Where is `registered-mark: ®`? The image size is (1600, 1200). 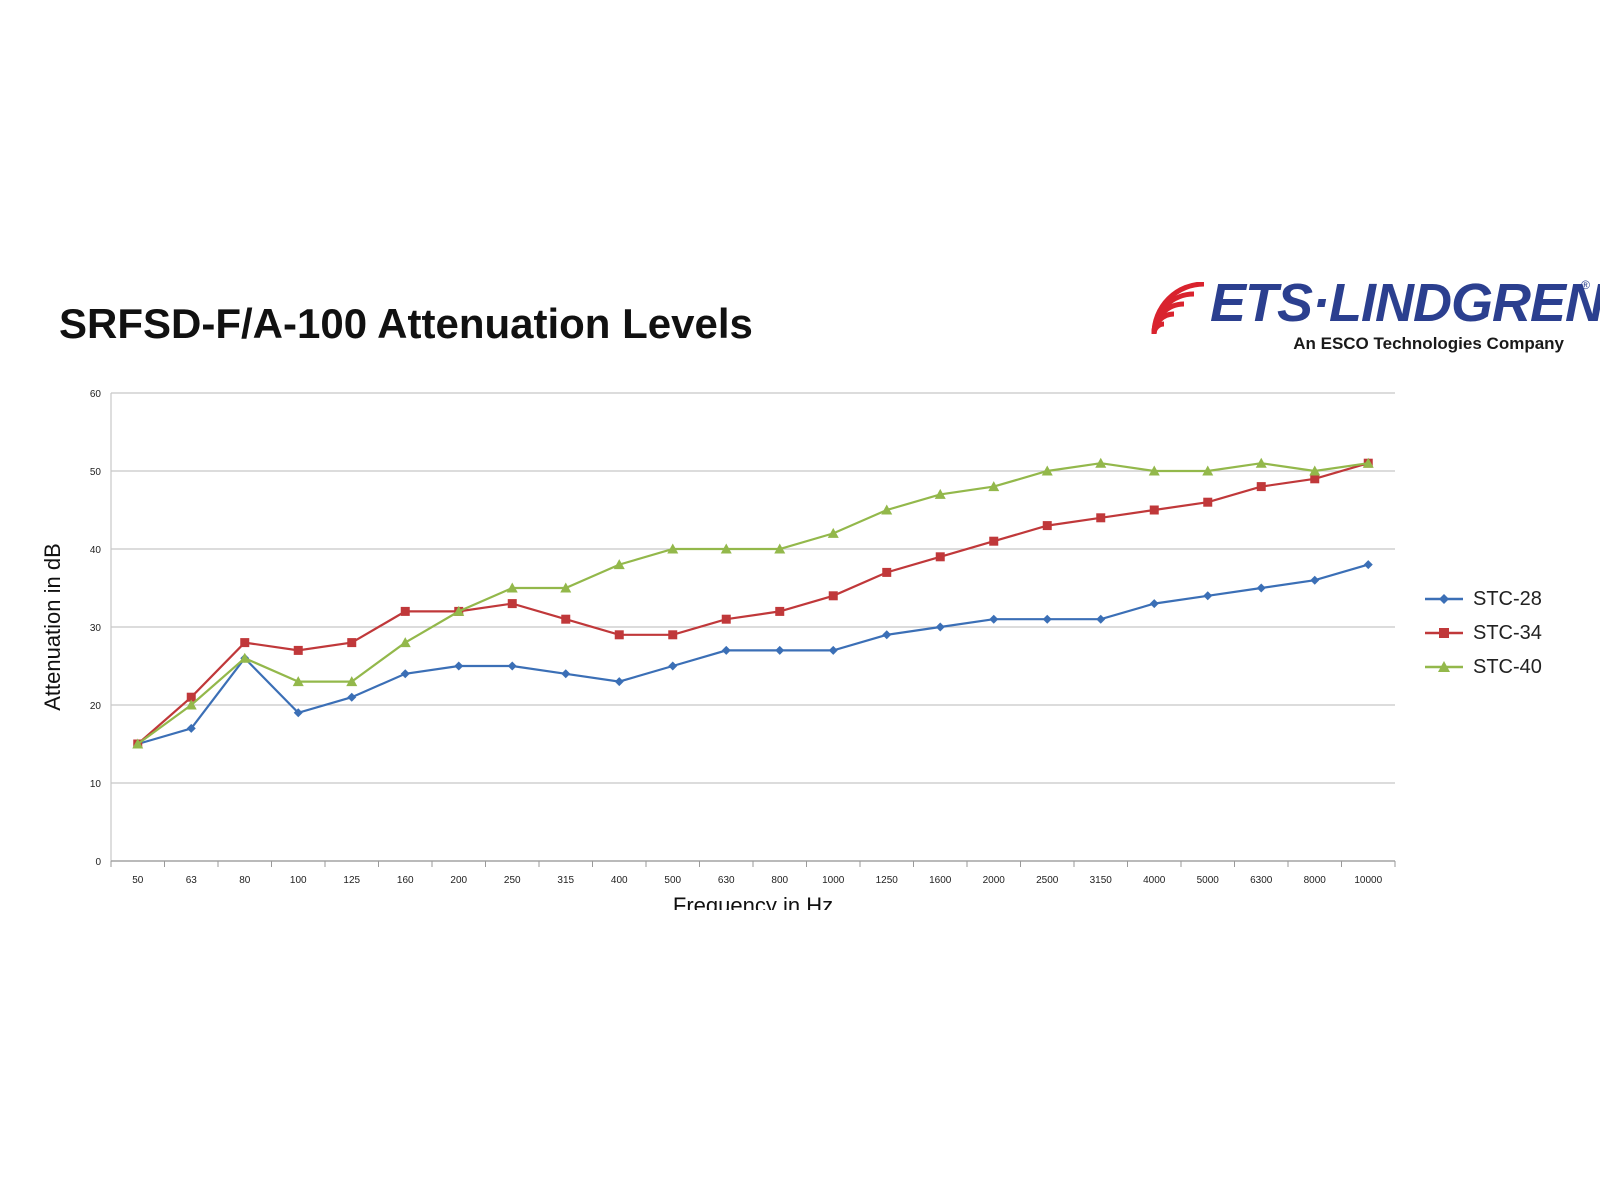 registered-mark: ® is located at coordinates (1585, 285).